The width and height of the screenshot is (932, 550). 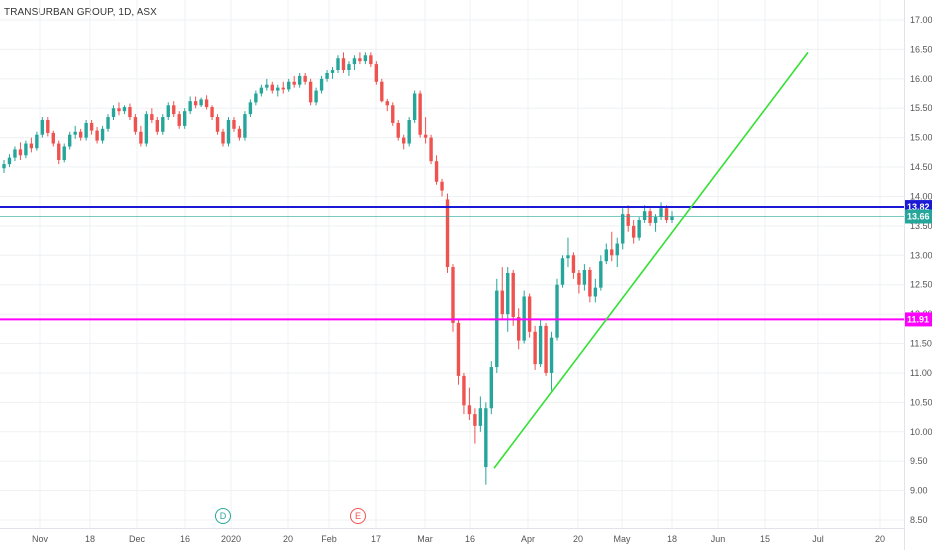 I want to click on event-marker-label: D, so click(x=223, y=516).